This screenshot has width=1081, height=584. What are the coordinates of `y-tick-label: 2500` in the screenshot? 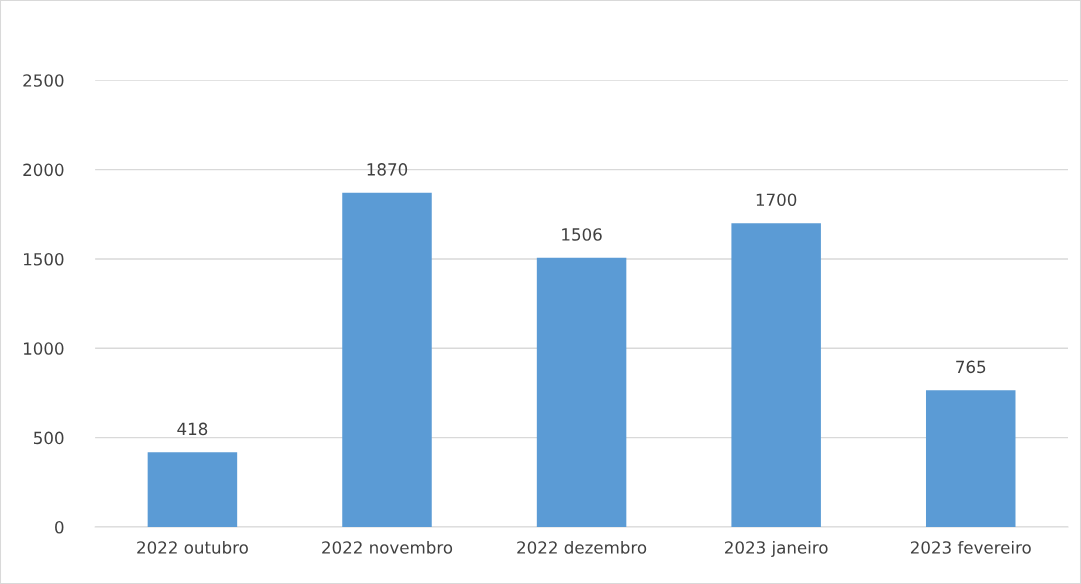 It's located at (43, 80).